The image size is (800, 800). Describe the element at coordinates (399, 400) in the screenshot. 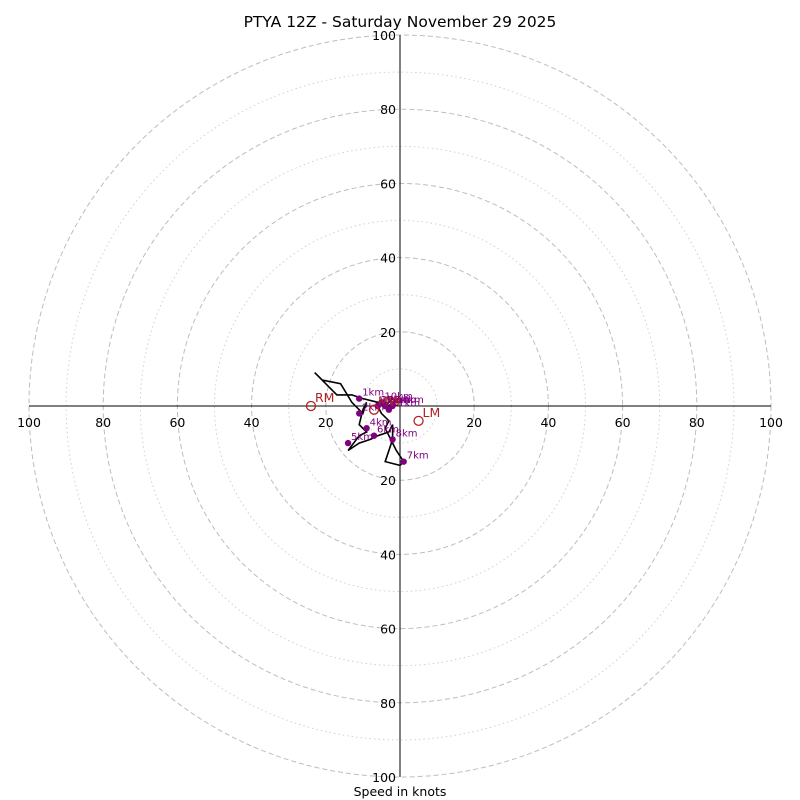

I see `height-label-9km: 9km` at that location.